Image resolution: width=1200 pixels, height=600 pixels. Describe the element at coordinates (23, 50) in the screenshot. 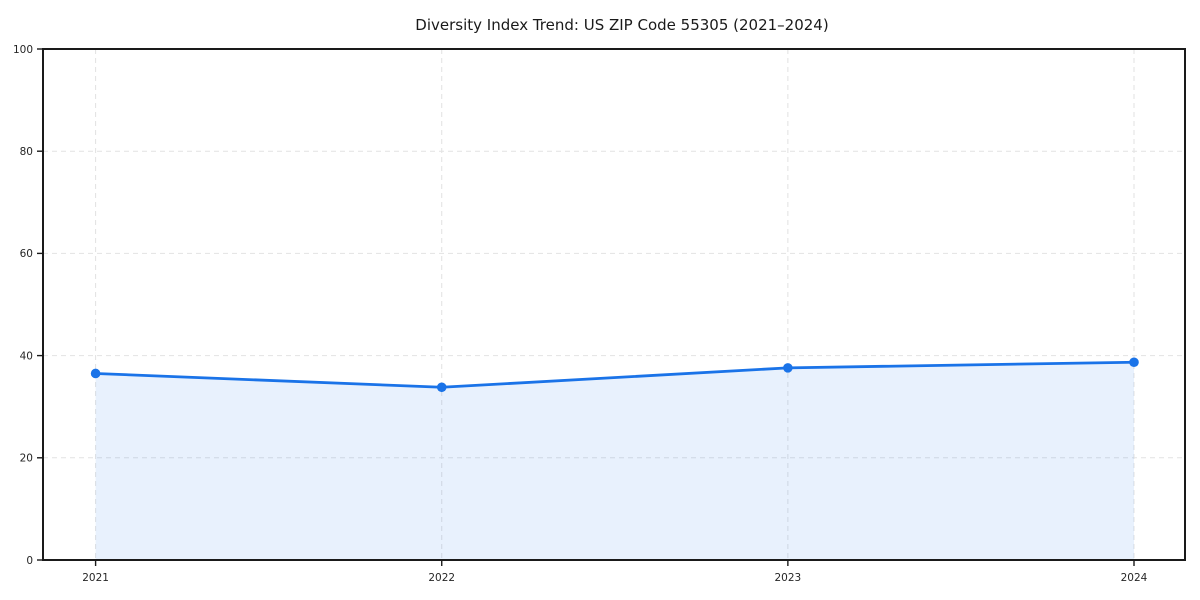

I see `y-axis-tick-label: 100` at that location.